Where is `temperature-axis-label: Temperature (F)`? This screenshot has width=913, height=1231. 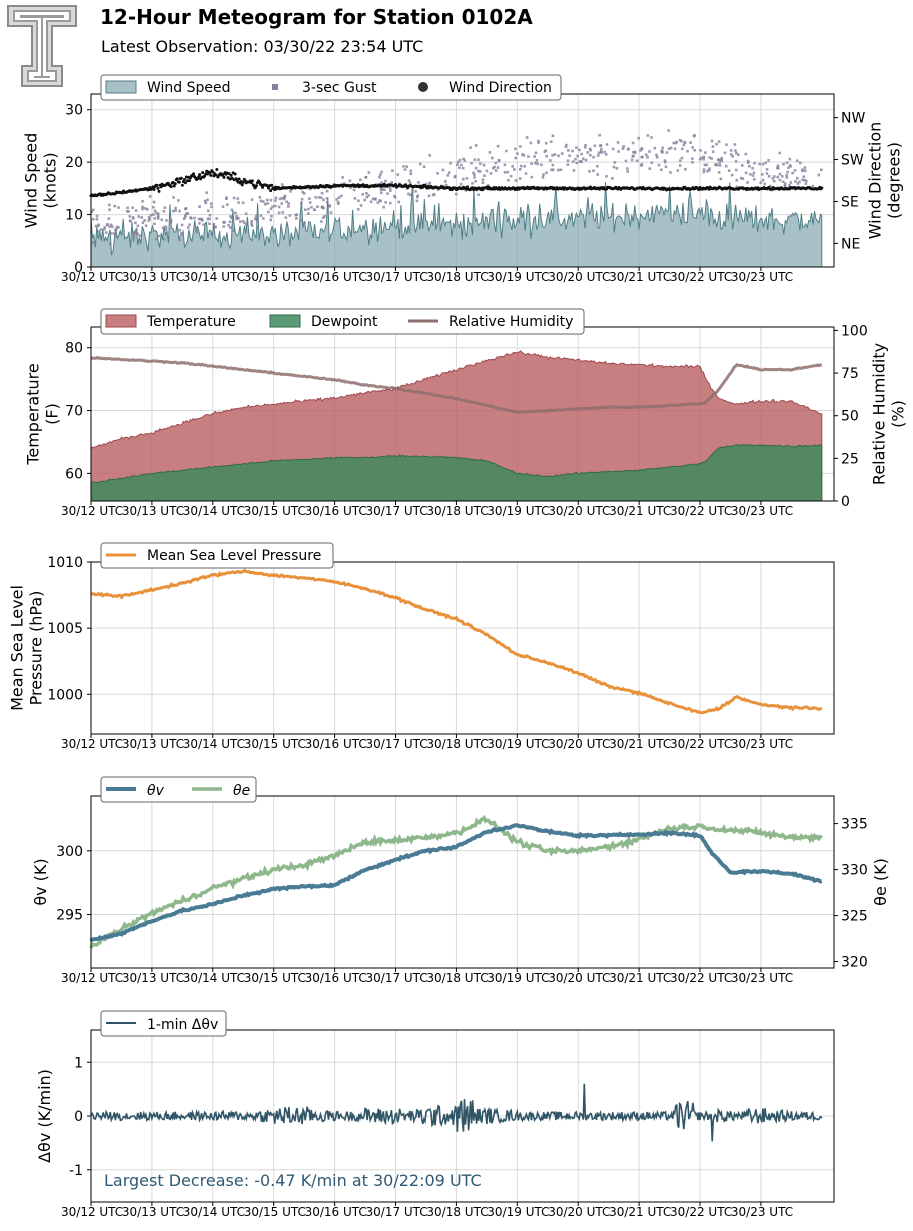
temperature-axis-label: Temperature (F) is located at coordinates (43, 414).